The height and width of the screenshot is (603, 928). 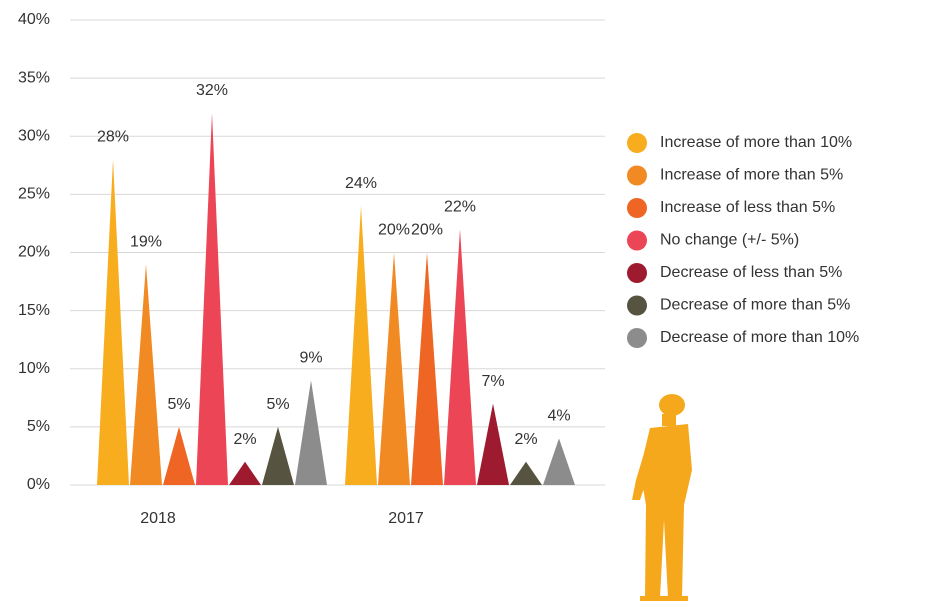 What do you see at coordinates (558, 416) in the screenshot?
I see `value-label: 4%` at bounding box center [558, 416].